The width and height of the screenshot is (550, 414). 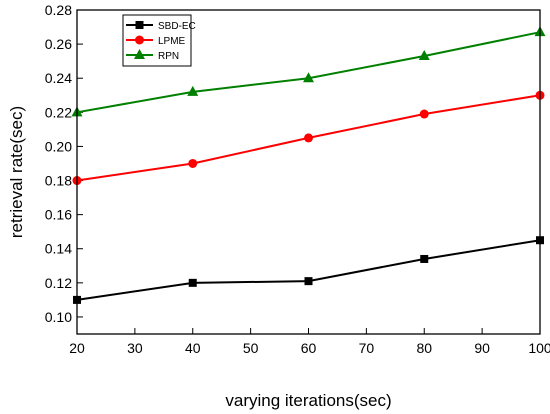 What do you see at coordinates (308, 400) in the screenshot?
I see `x-axis-title: varying iterations(sec)` at bounding box center [308, 400].